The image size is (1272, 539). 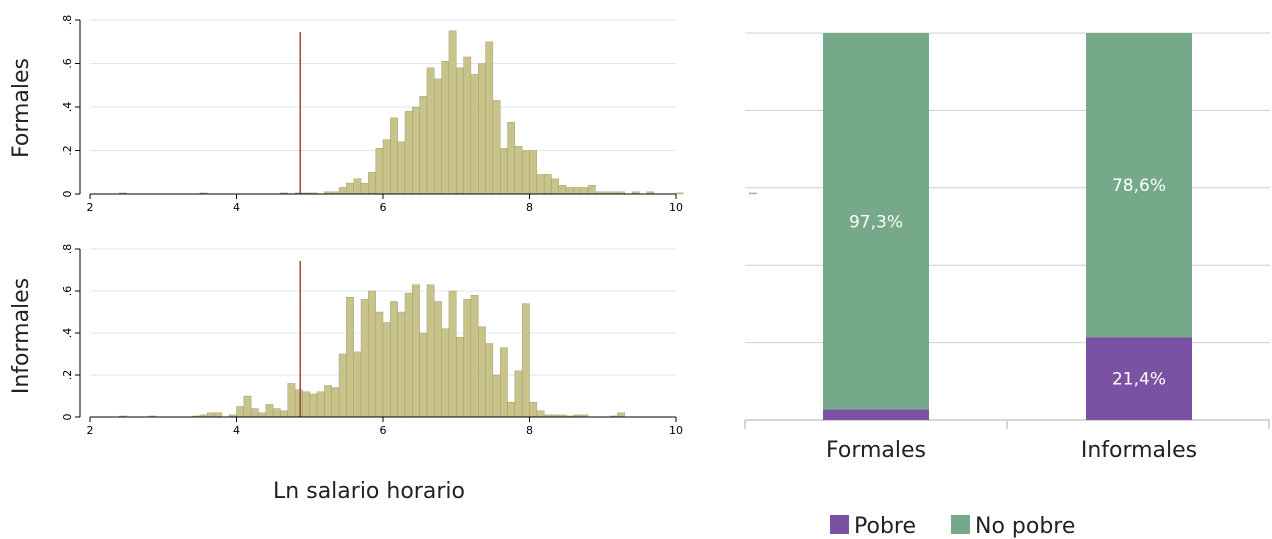 I want to click on data-label: 78,6%, so click(x=1139, y=186).